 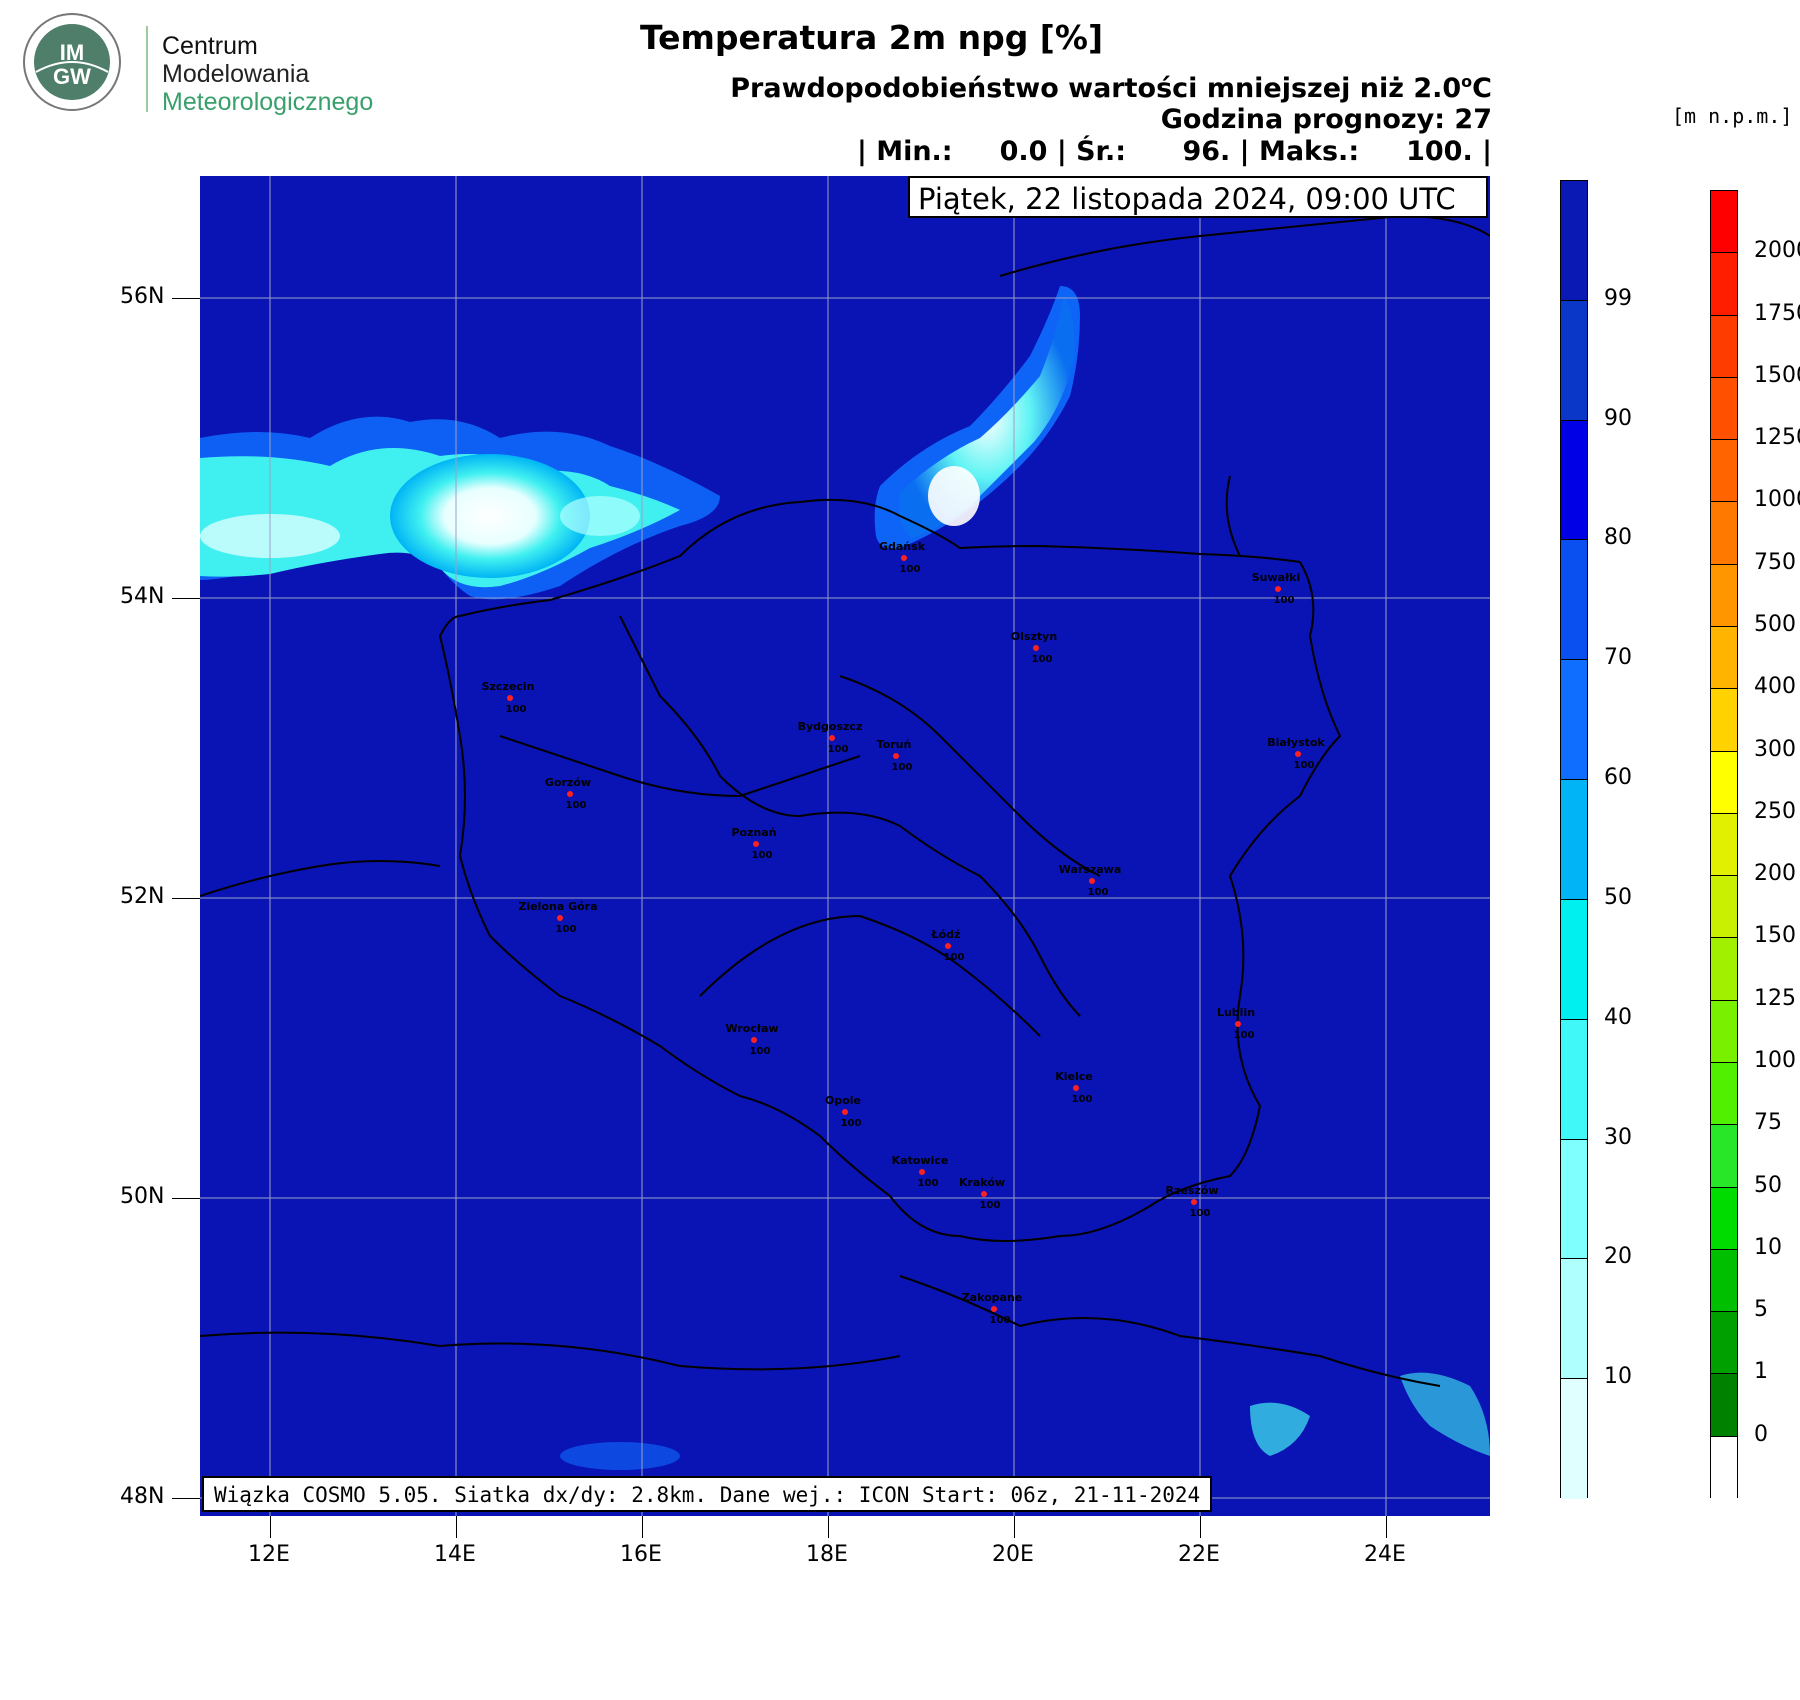 What do you see at coordinates (1013, 1554) in the screenshot?
I see `longitude-label: 20E` at bounding box center [1013, 1554].